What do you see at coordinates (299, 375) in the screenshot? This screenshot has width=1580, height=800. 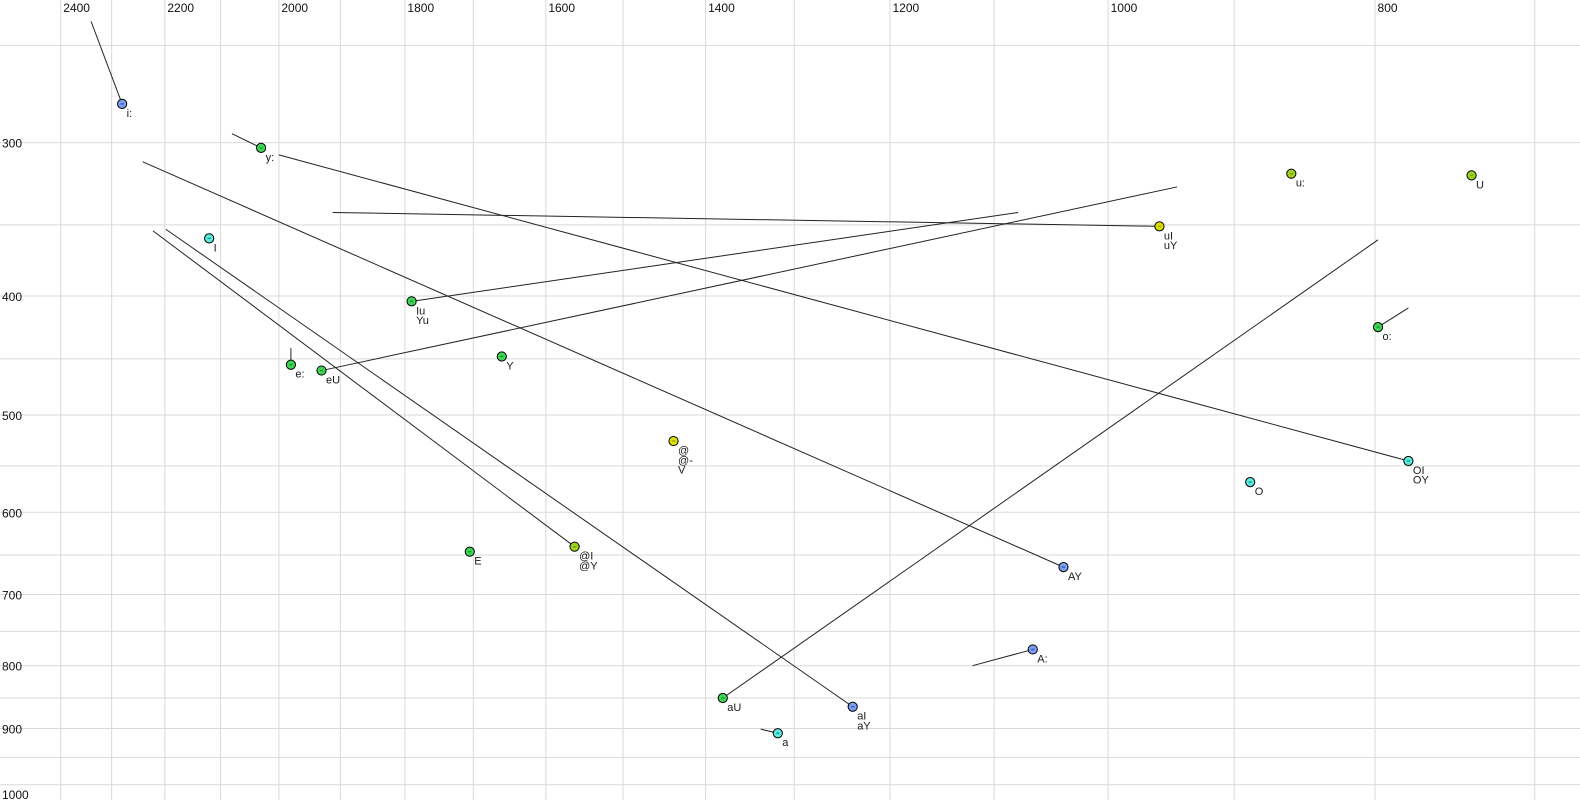 I see `point-label: e:` at bounding box center [299, 375].